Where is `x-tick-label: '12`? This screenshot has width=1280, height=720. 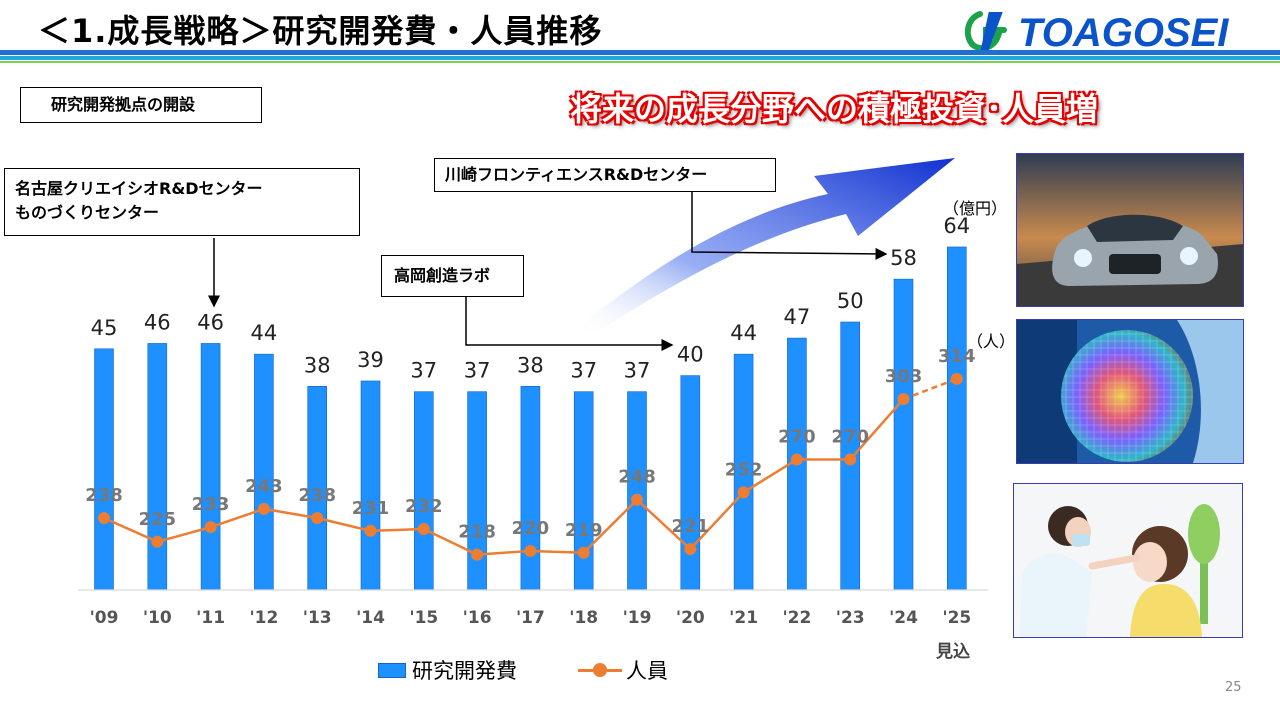
x-tick-label: '12 is located at coordinates (263, 618).